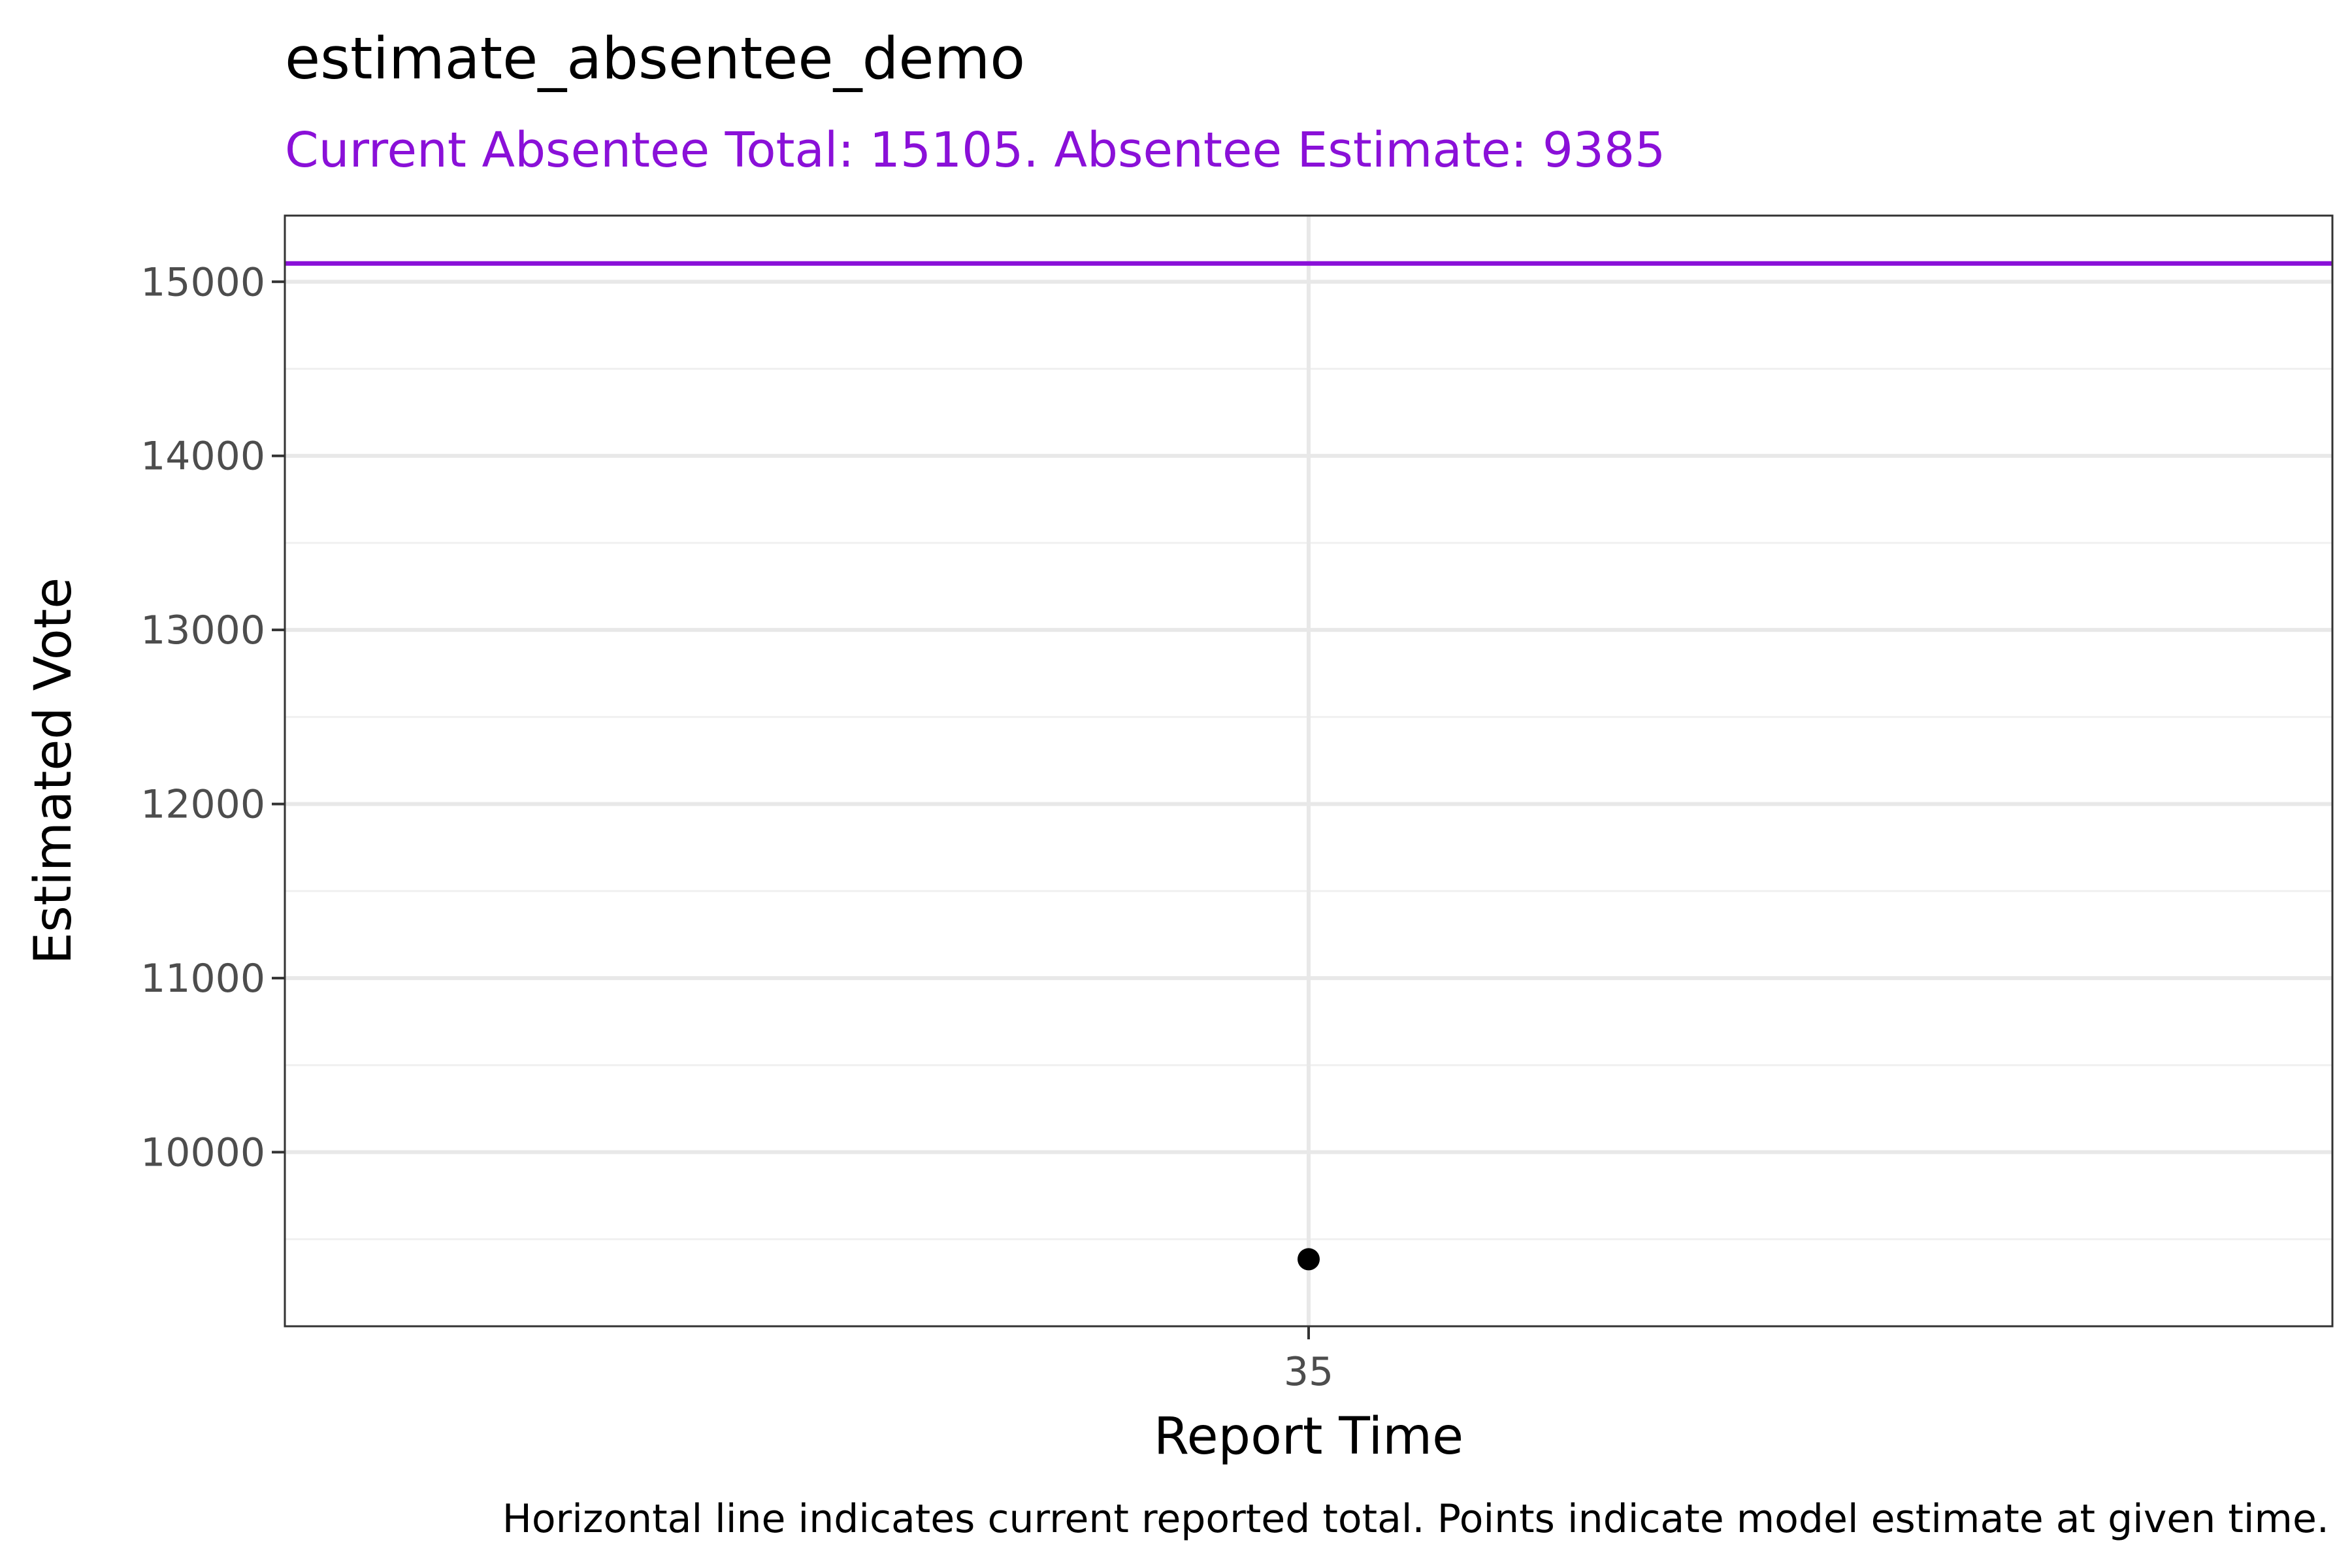 This screenshot has height=1568, width=2352. I want to click on chart-title: estimate_absentee_demo, so click(655, 58).